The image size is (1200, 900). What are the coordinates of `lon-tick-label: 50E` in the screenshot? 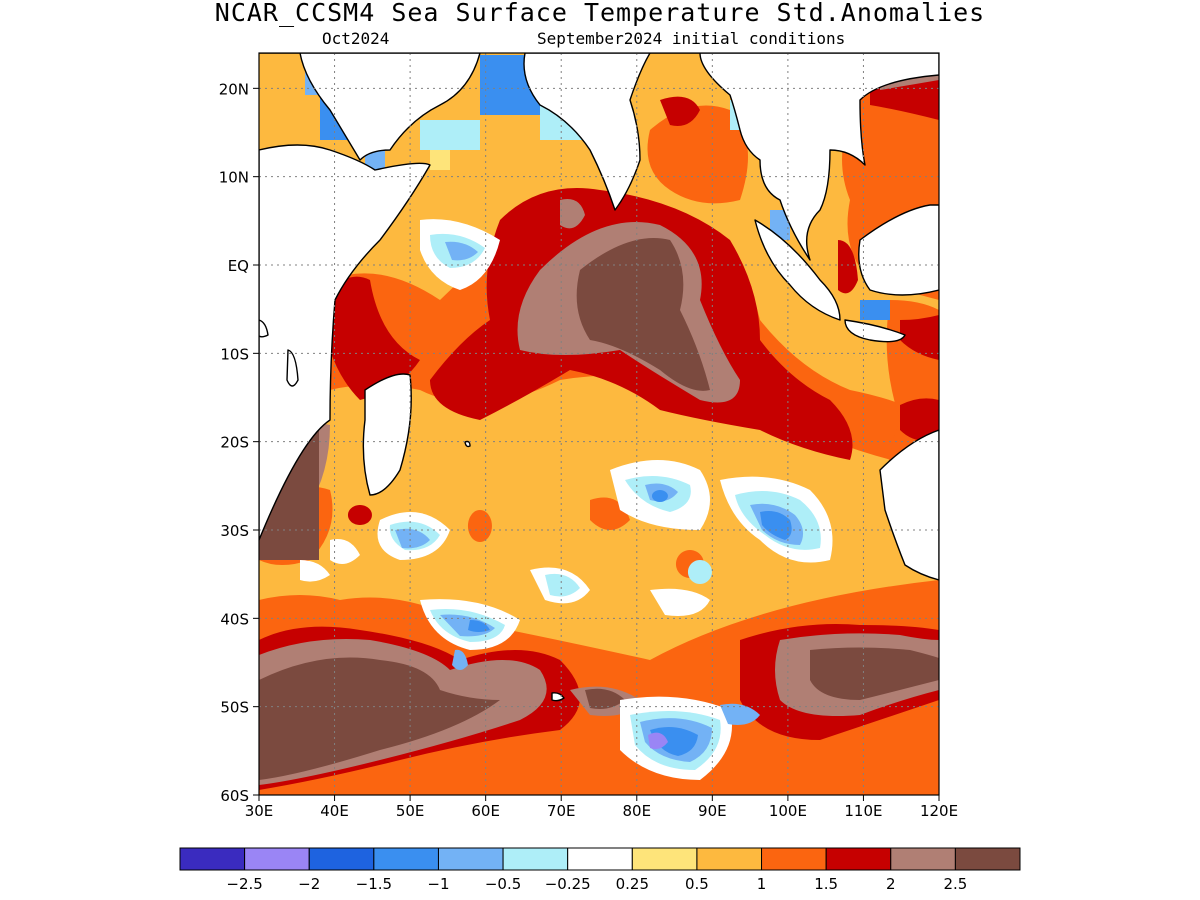 It's located at (410, 811).